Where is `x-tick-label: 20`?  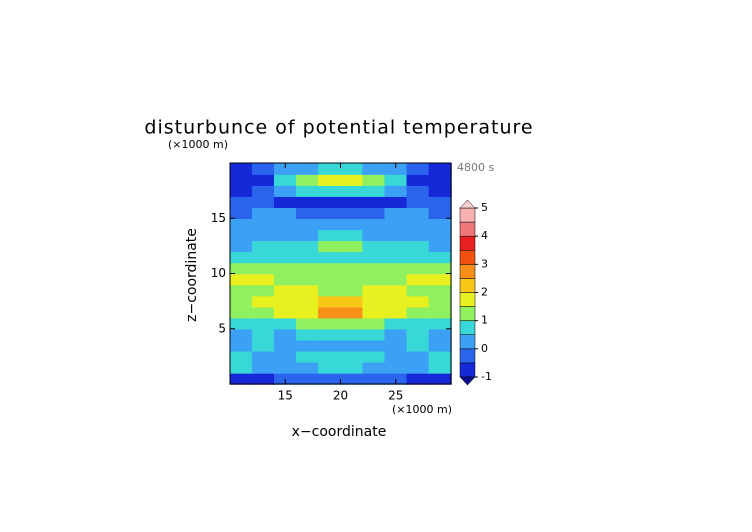 x-tick-label: 20 is located at coordinates (340, 396).